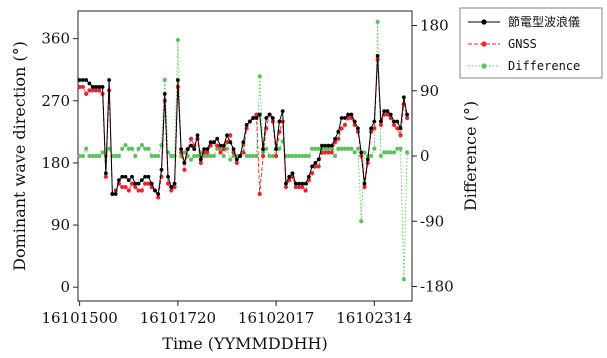 The image size is (607, 358). What do you see at coordinates (60, 225) in the screenshot?
I see `y-left-tick-label: 90` at bounding box center [60, 225].